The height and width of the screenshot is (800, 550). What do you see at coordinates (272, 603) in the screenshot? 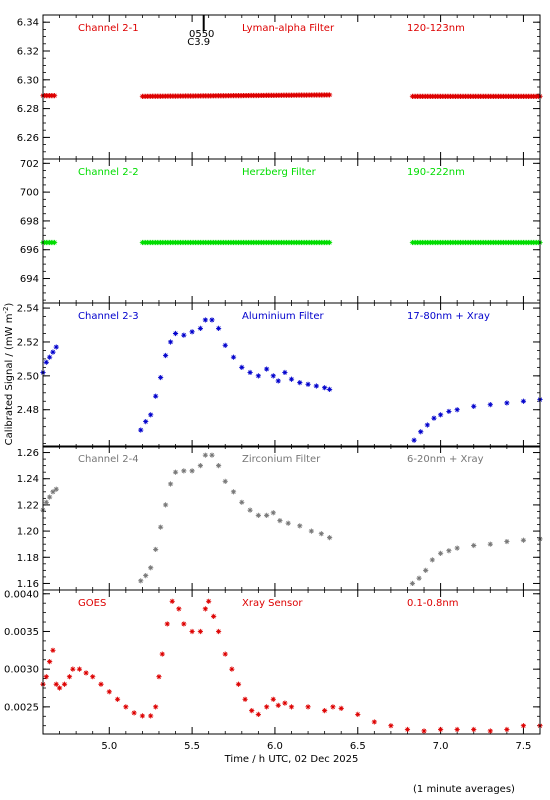
I see `filter-label: Xray Sensor` at bounding box center [272, 603].